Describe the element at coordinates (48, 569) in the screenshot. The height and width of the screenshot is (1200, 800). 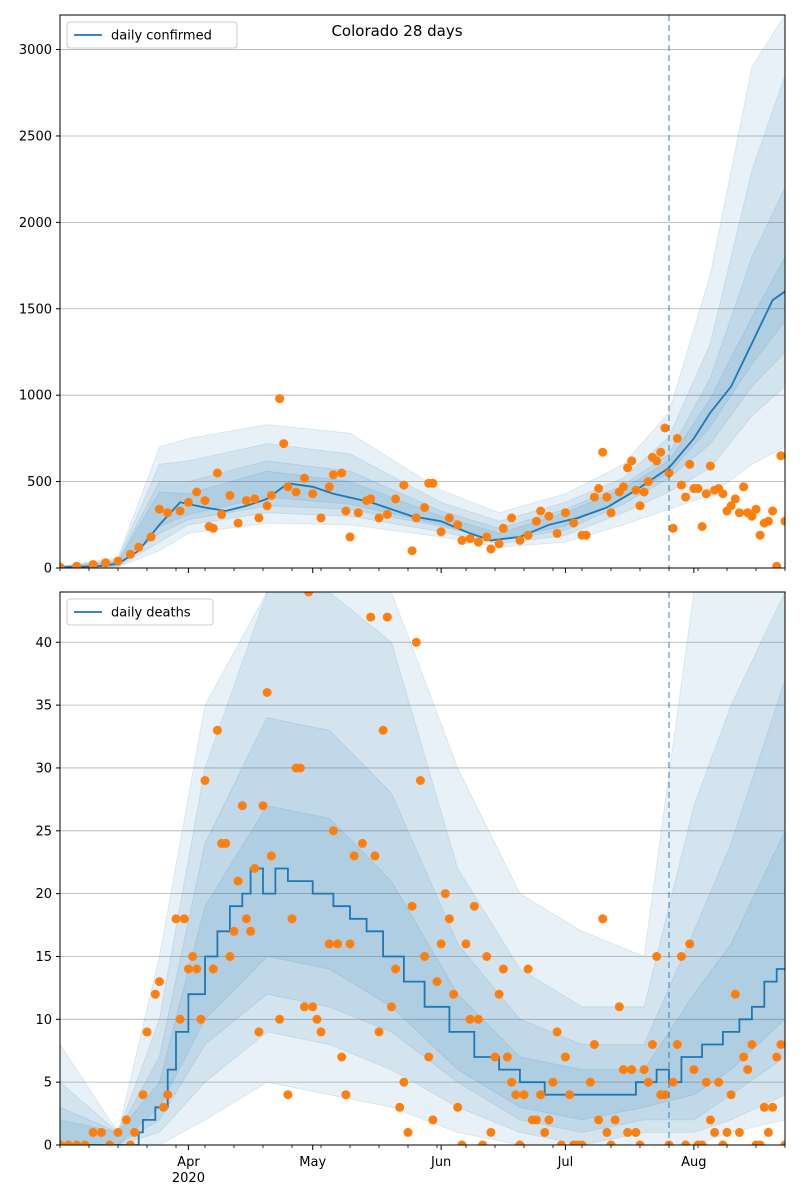
I see `y-tick-label: 0` at that location.